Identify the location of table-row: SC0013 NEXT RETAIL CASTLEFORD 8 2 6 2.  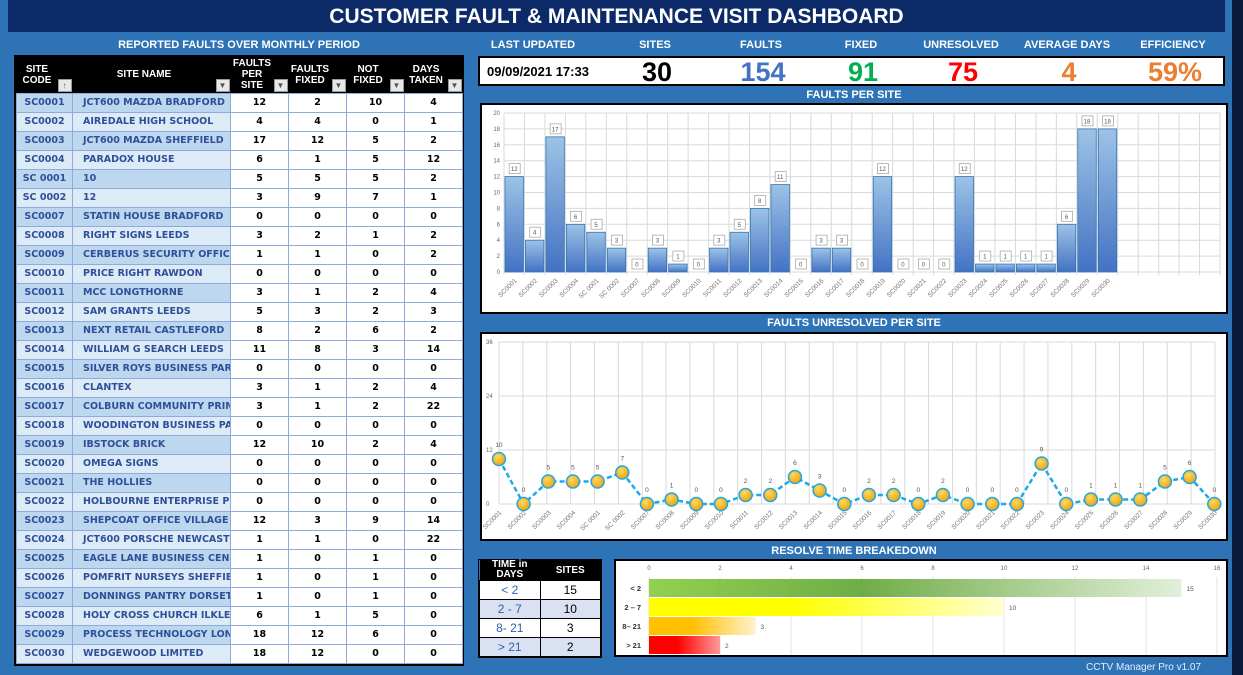
(239, 330).